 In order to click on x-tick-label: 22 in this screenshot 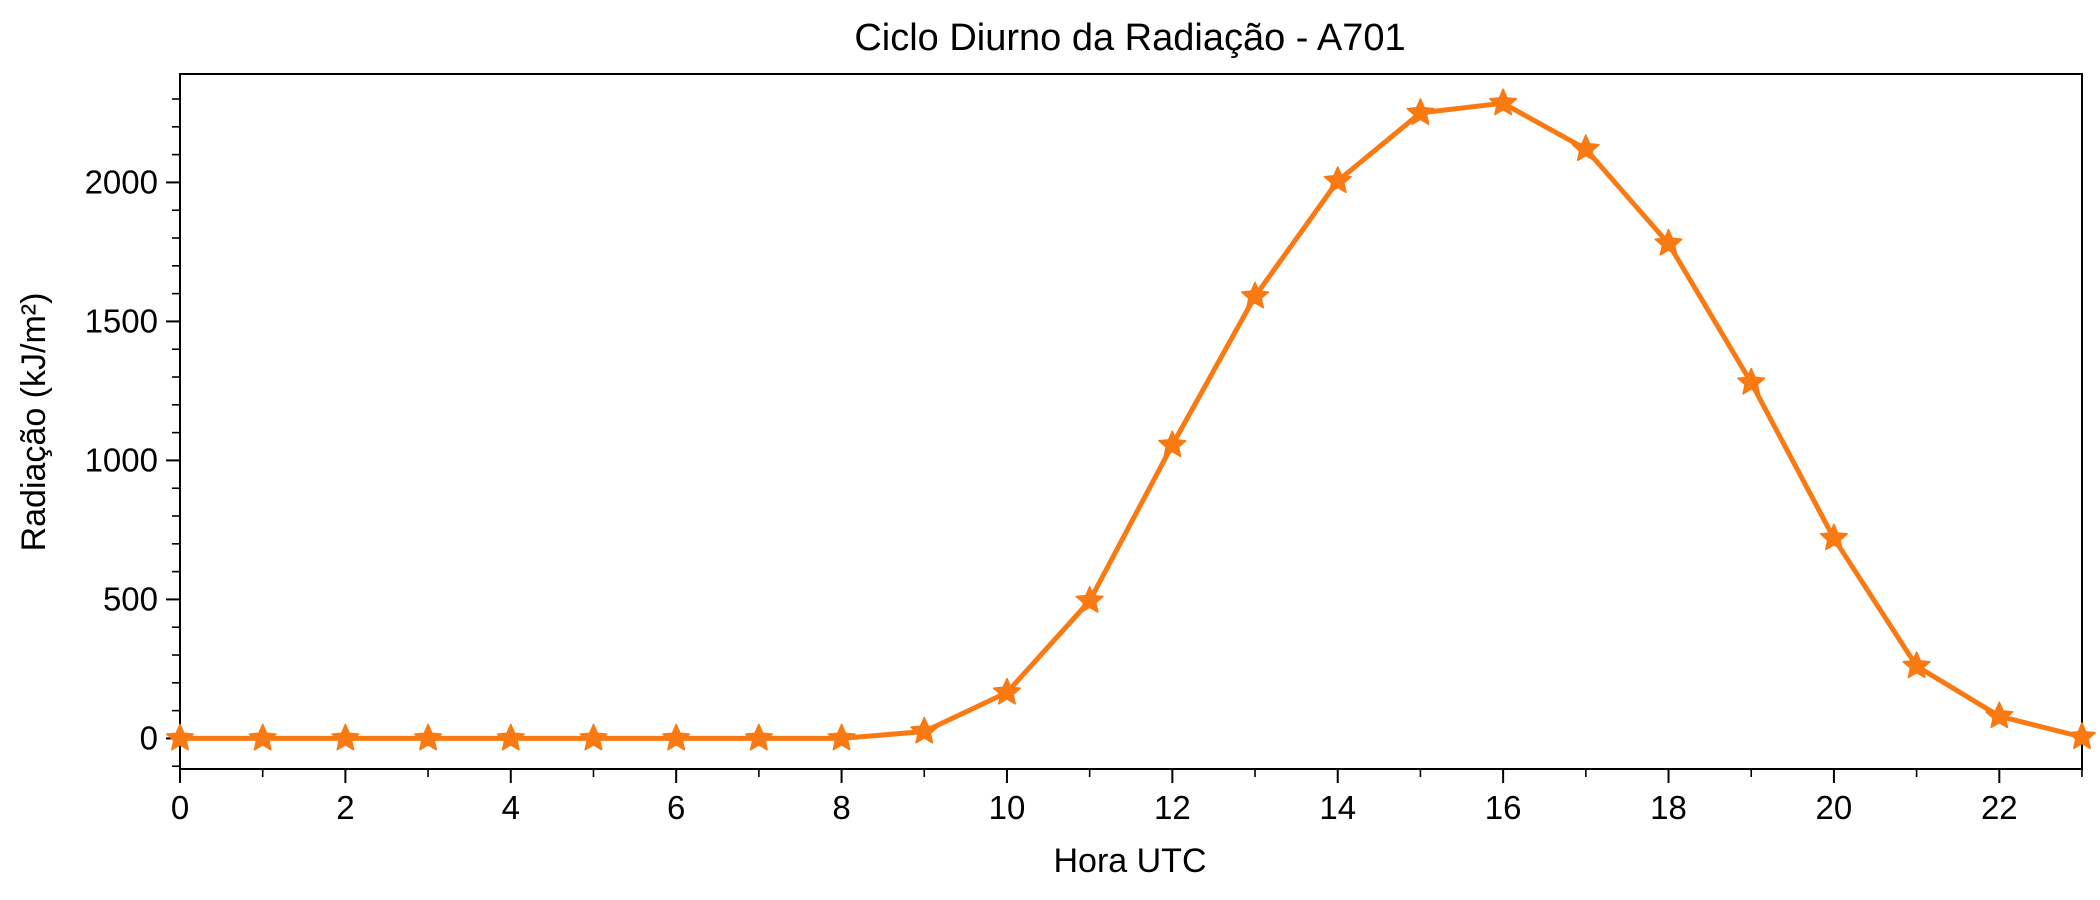, I will do `click(1999, 807)`.